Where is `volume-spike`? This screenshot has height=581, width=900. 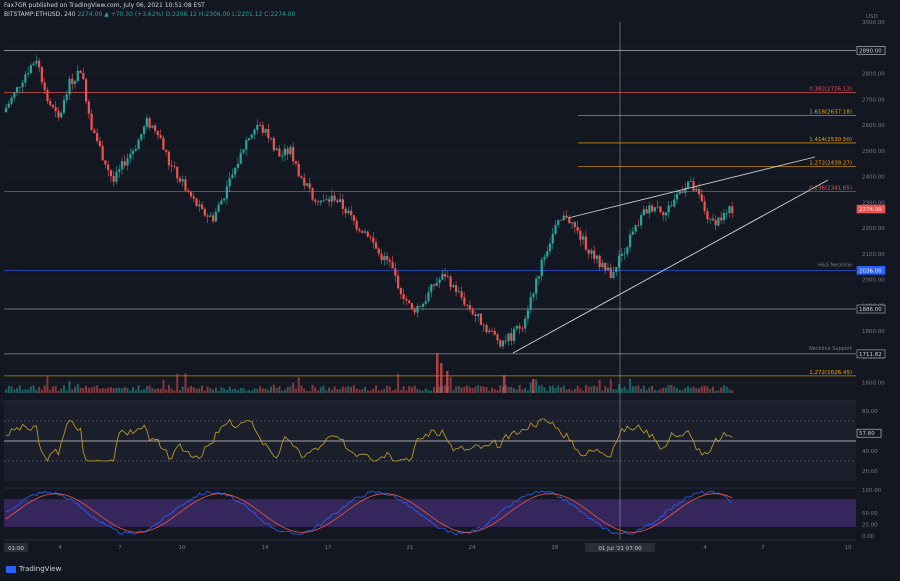
volume-spike is located at coordinates (504, 384).